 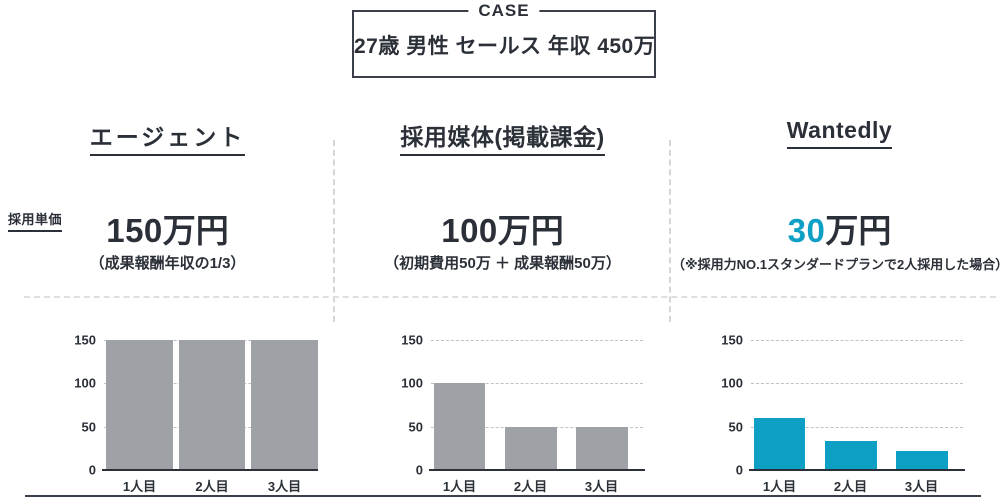 I want to click on price-note: （初期費用50万 ＋ 成果報酬50万）, so click(x=502, y=263).